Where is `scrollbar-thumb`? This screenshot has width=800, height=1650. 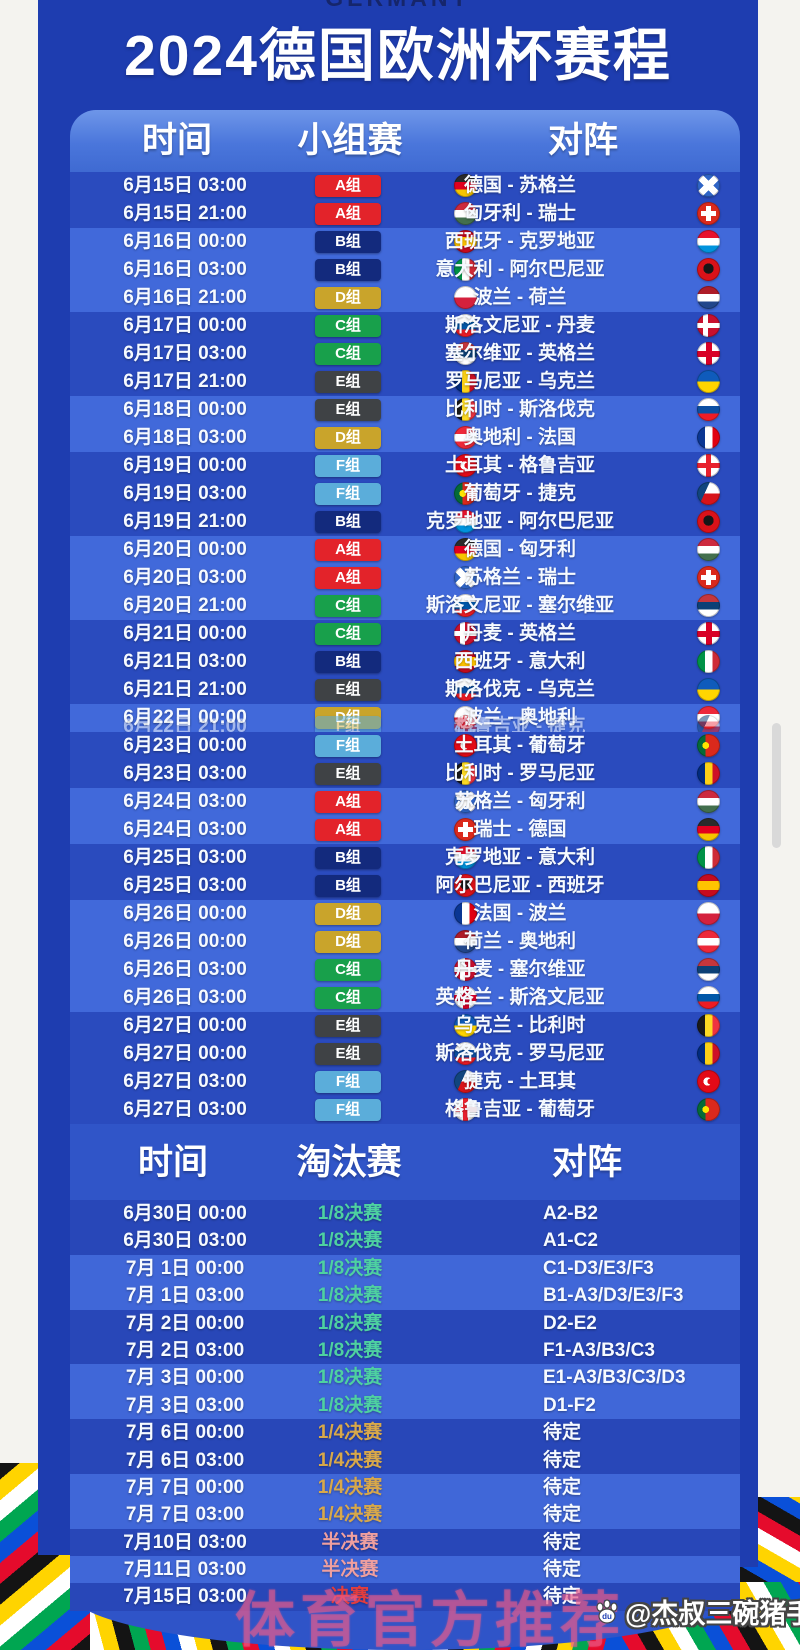
scrollbar-thumb is located at coordinates (776, 785).